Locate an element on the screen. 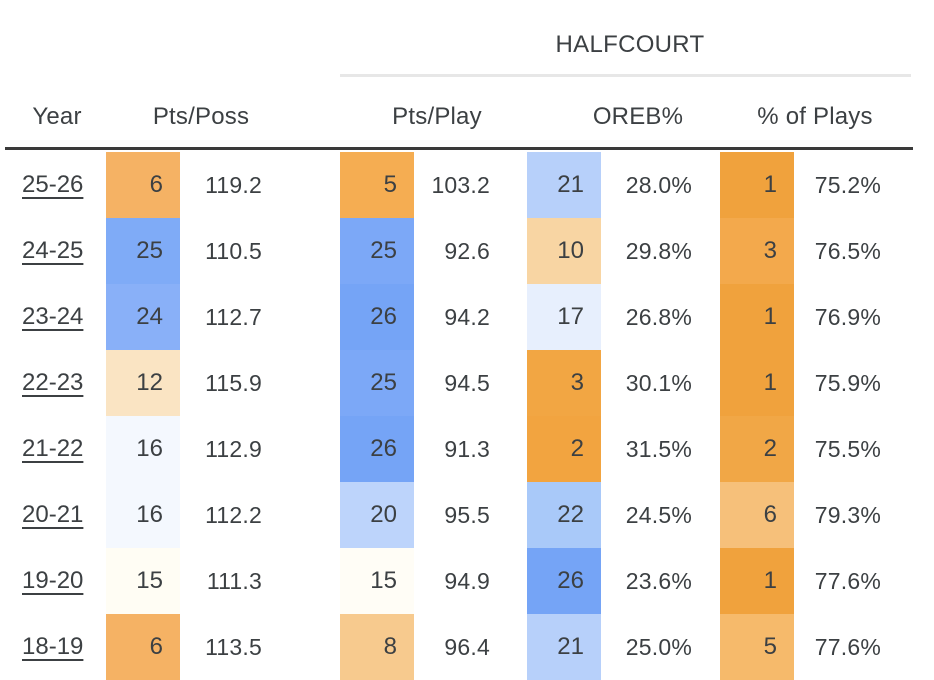 The height and width of the screenshot is (680, 934). table-row: 23-24 24 112.7 26 94.2 17 26.8% 1 76.9% is located at coordinates (467, 317).